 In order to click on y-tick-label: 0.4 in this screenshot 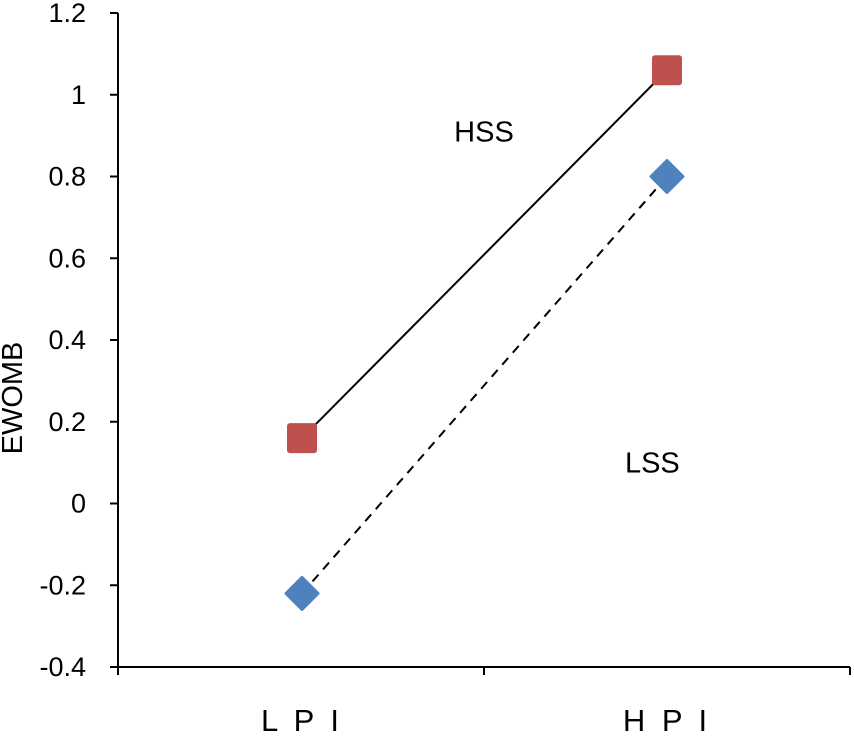, I will do `click(67, 340)`.